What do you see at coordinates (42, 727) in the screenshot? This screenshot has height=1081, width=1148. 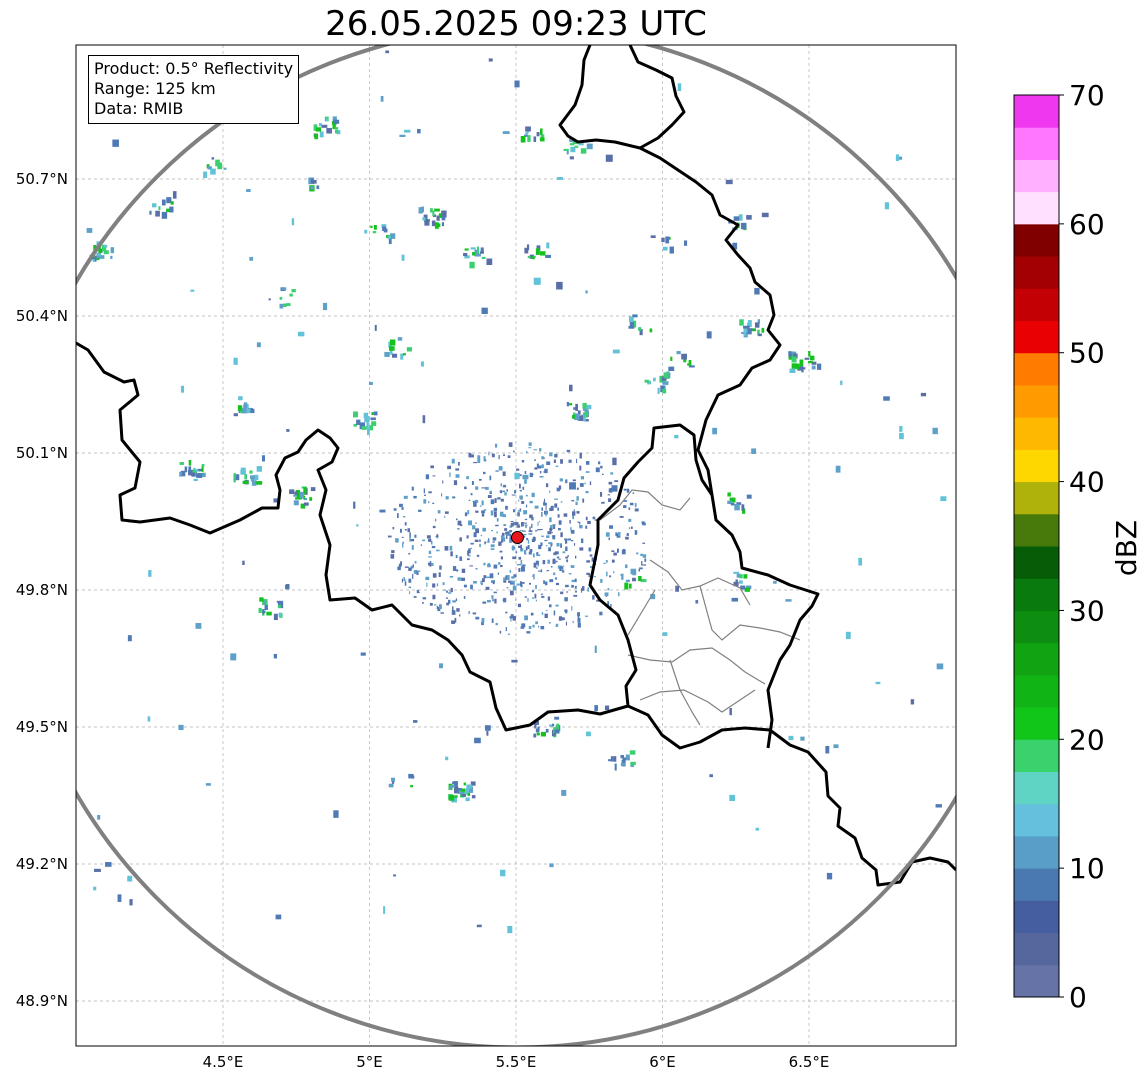 I see `lat-tick-label: 49.5°N` at bounding box center [42, 727].